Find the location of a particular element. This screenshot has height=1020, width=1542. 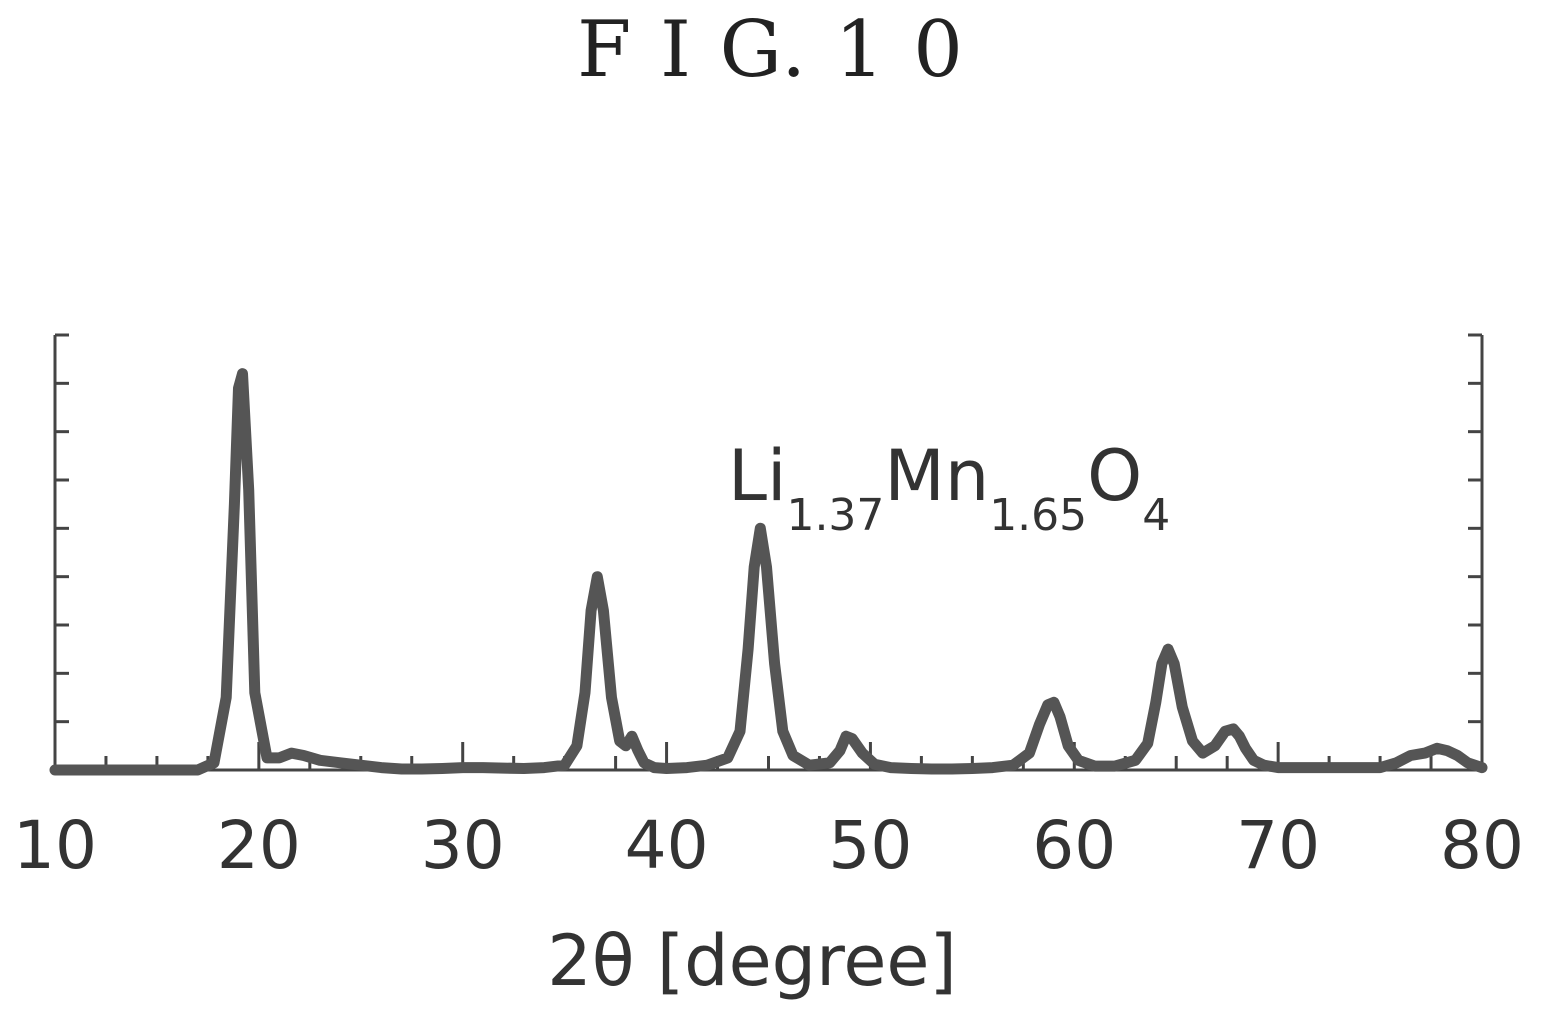

annotation-sub-li: 1.37 is located at coordinates (835, 515).